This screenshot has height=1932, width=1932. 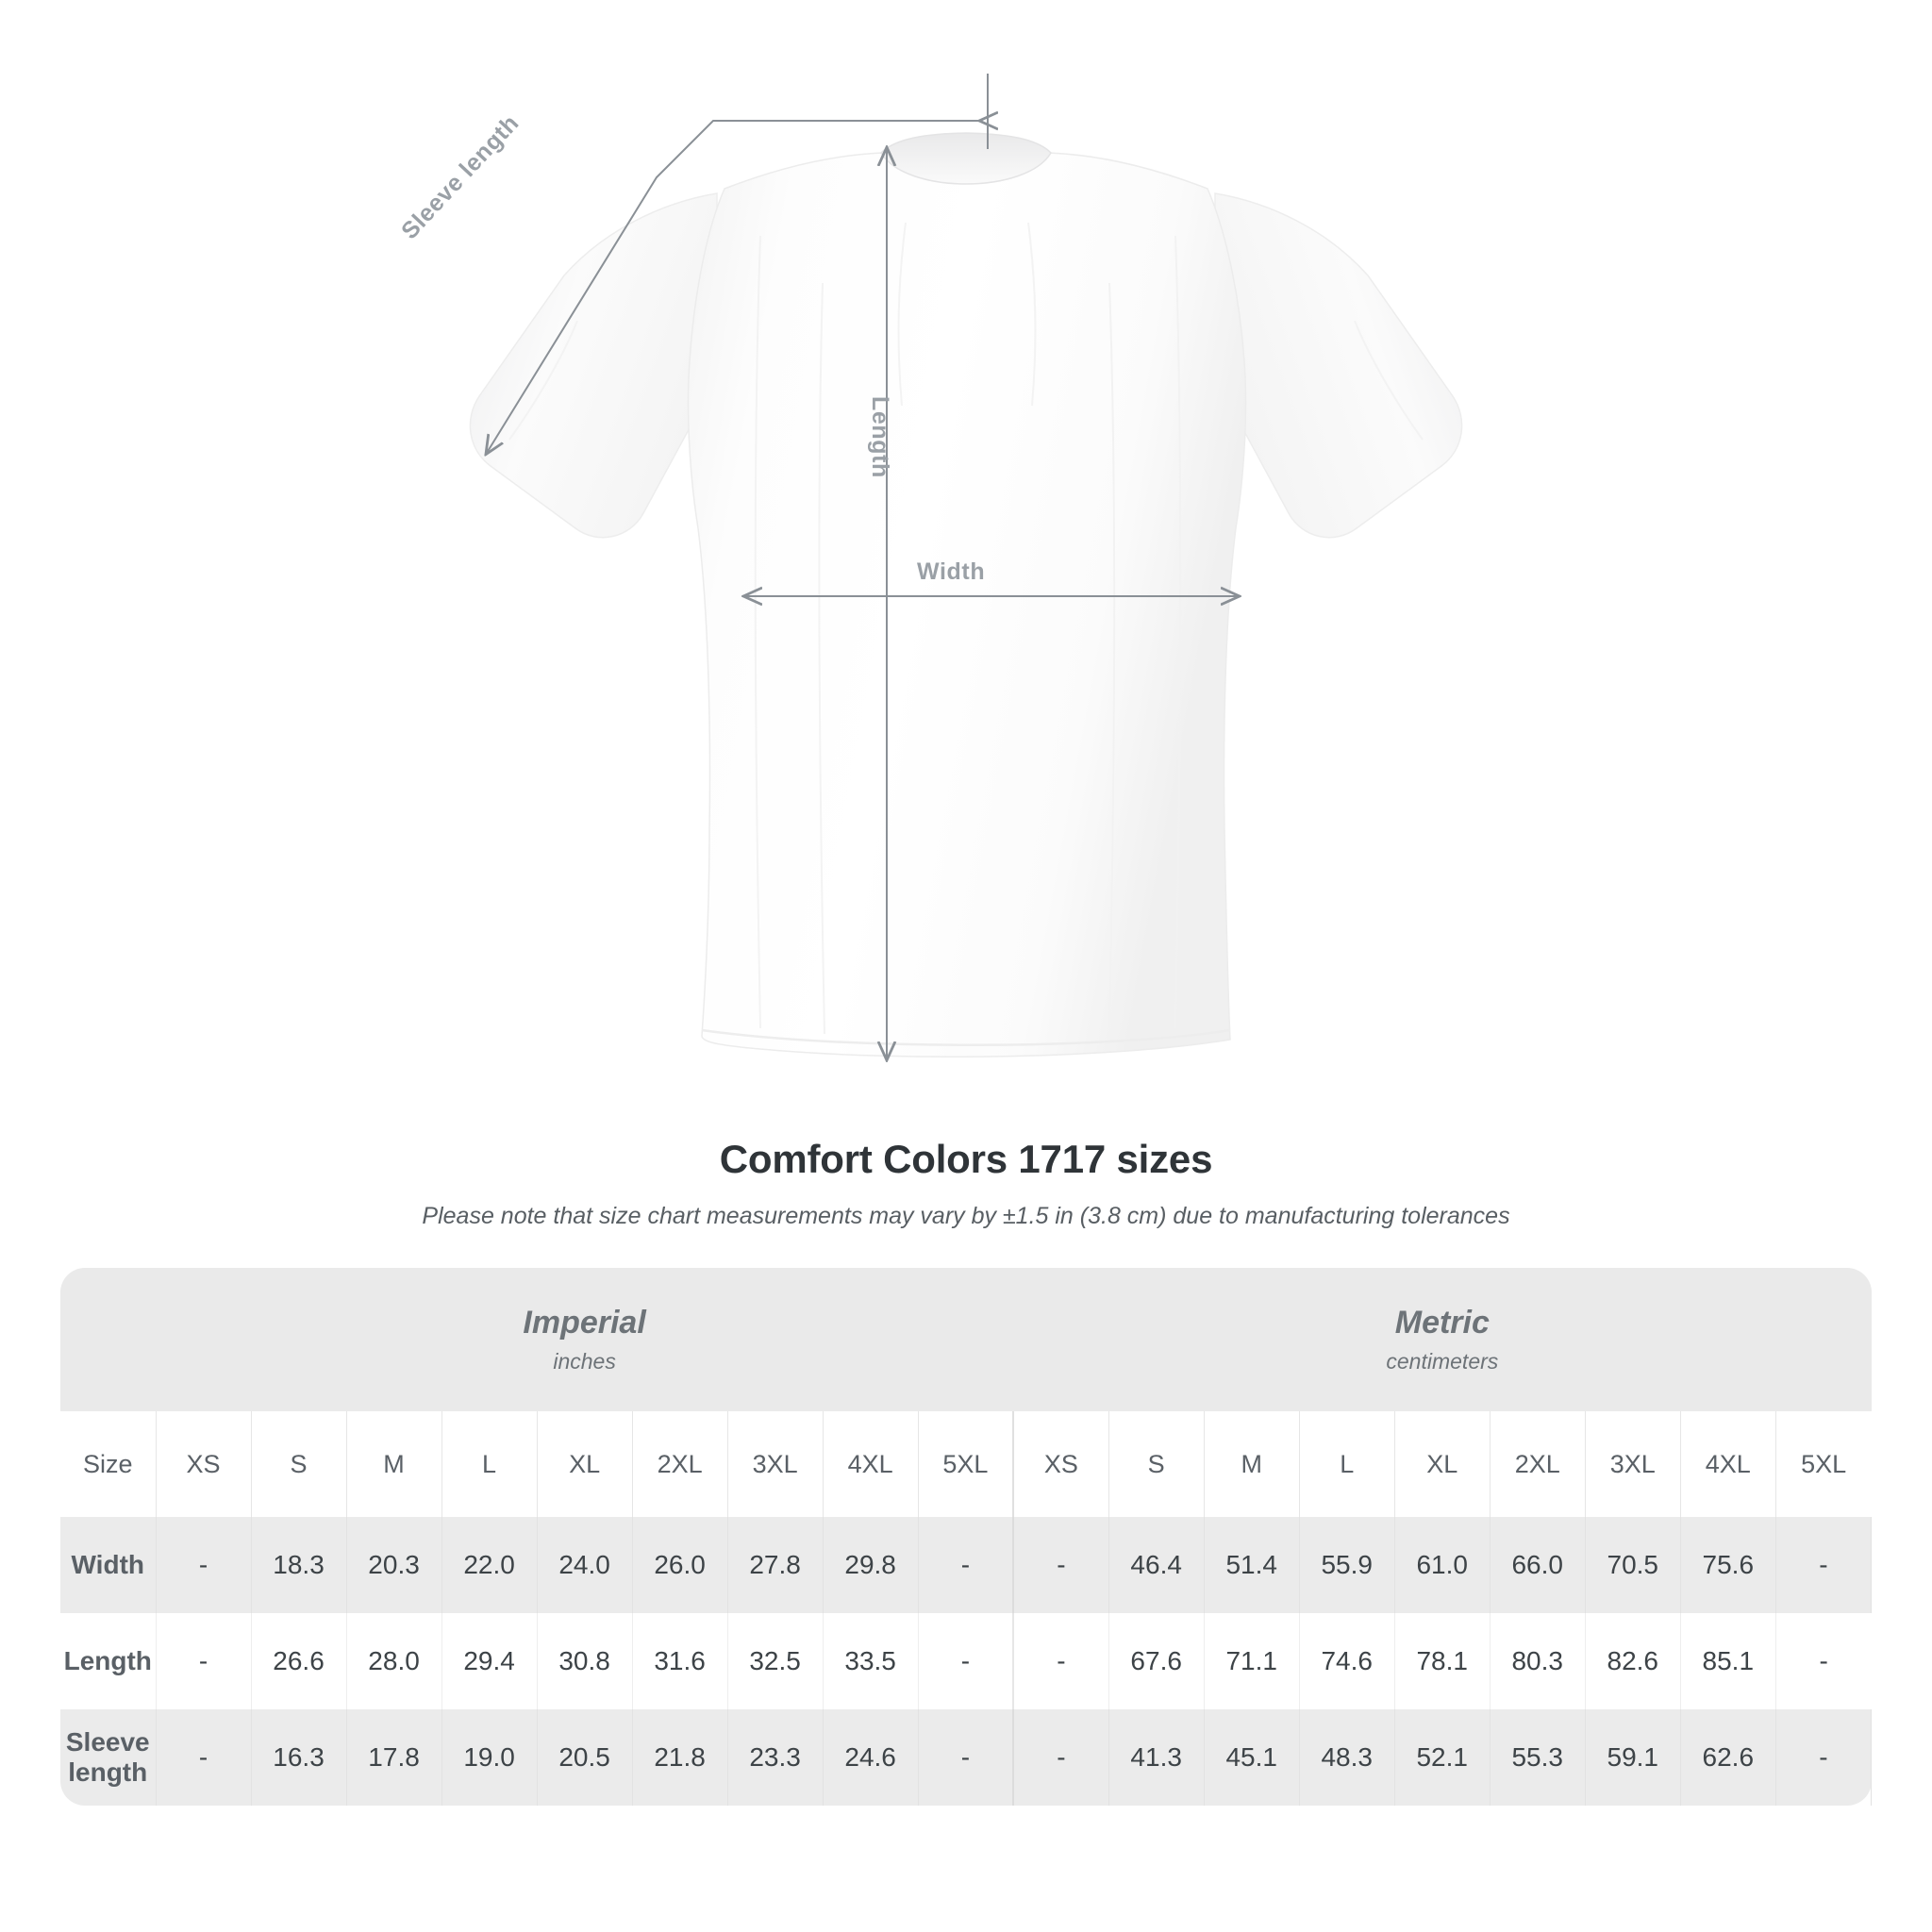 I want to click on cell-sleeve-metric-3xl: 59.1, so click(x=1633, y=1758).